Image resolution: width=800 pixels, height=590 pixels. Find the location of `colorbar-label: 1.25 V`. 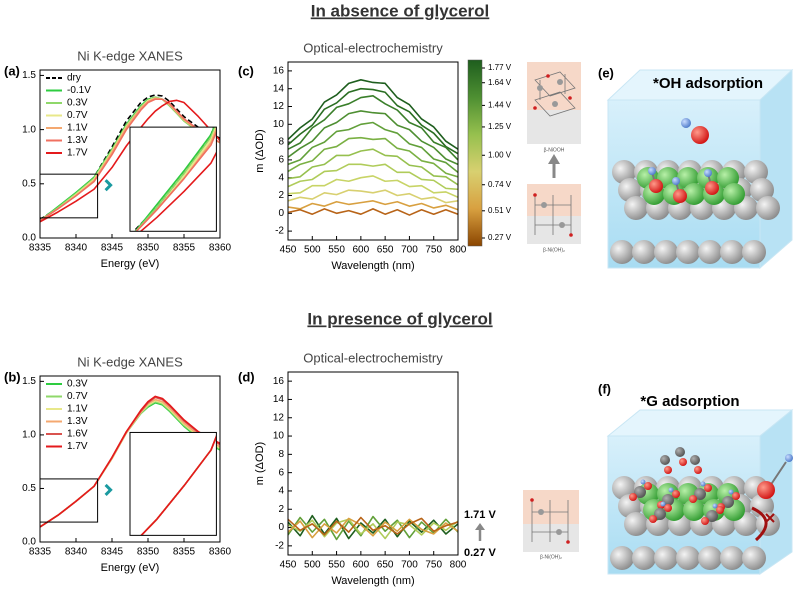

colorbar-label: 1.25 V is located at coordinates (500, 126).